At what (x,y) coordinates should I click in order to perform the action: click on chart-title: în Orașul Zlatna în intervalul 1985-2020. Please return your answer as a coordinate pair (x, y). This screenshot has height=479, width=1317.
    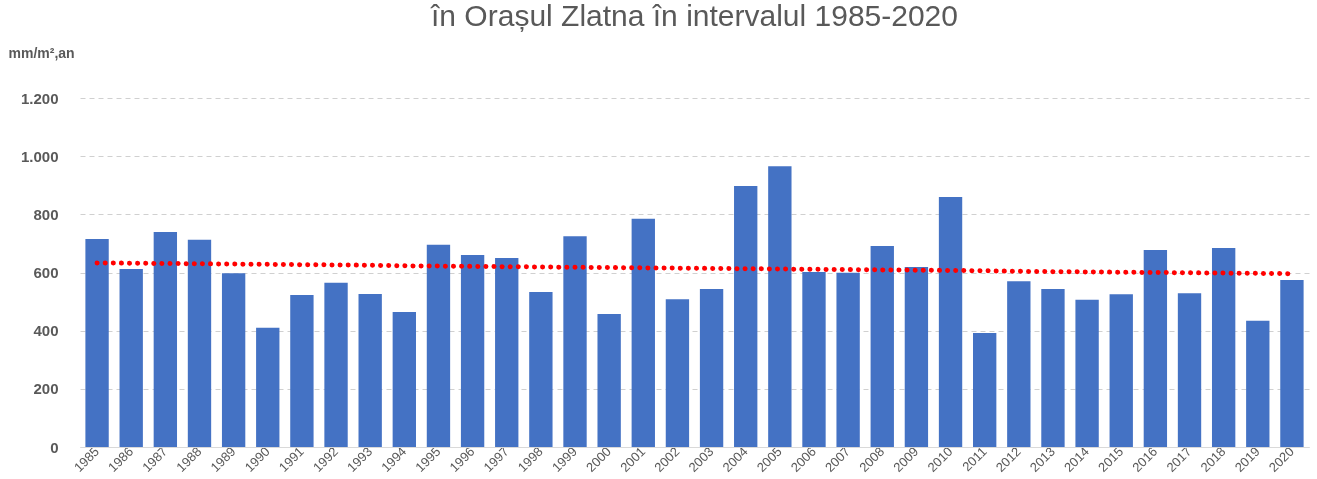
    Looking at the image, I should click on (694, 16).